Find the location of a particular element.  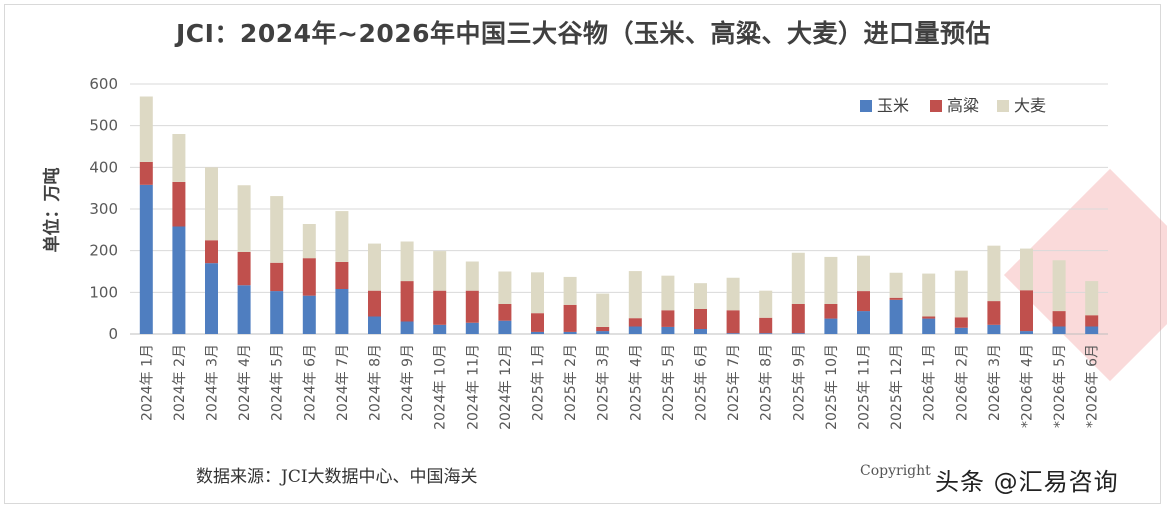

x-tick-label: 2024年 4月 is located at coordinates (245, 382).